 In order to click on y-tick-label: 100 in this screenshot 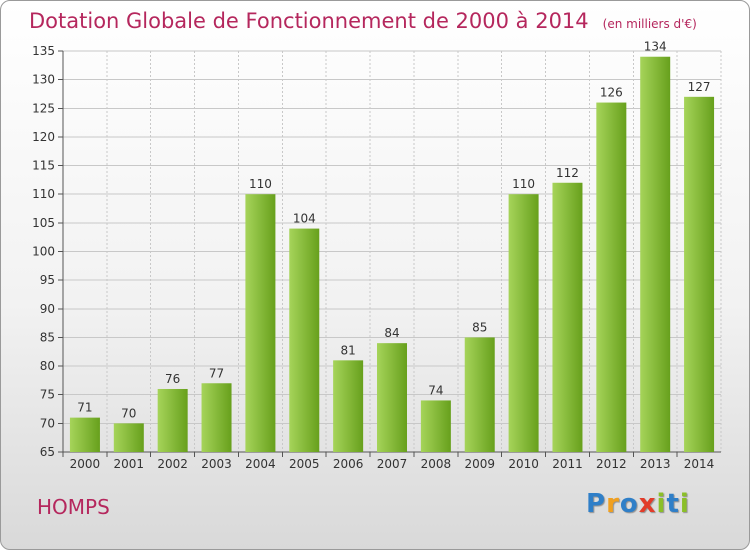, I will do `click(43, 252)`.